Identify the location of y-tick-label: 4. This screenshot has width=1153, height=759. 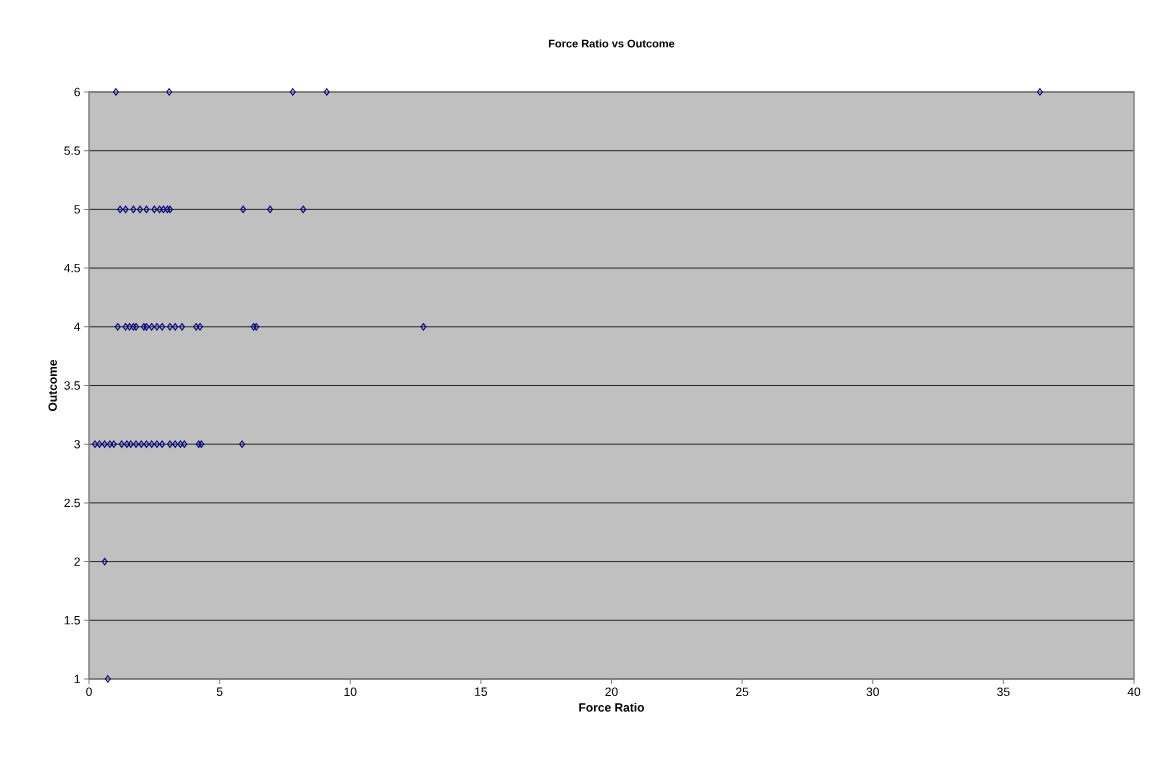
(77, 326).